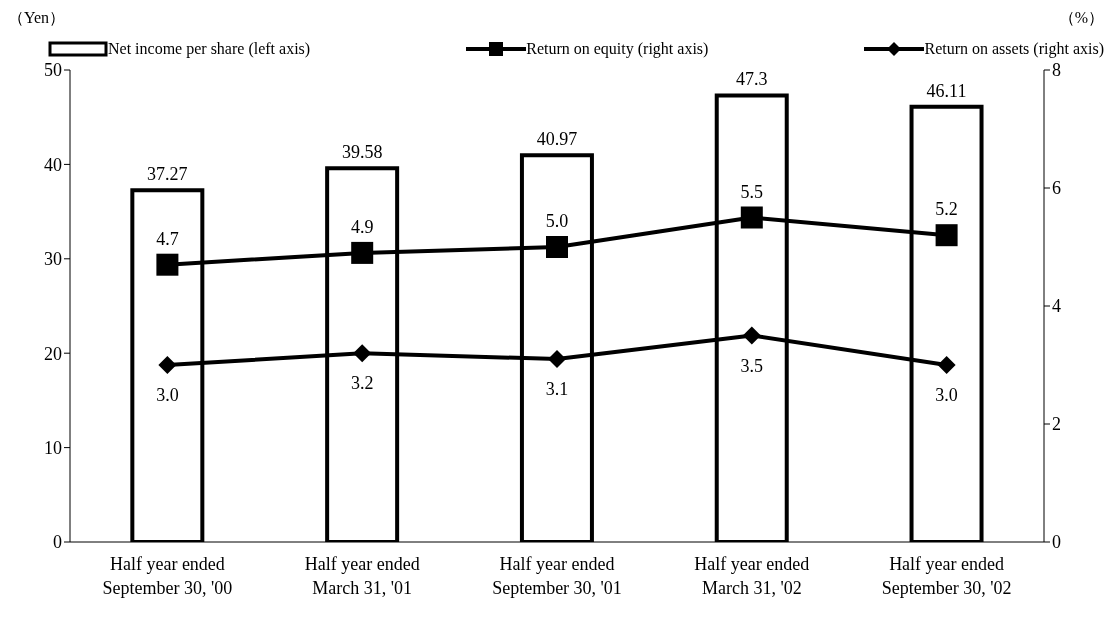 Image resolution: width=1112 pixels, height=622 pixels. Describe the element at coordinates (57, 542) in the screenshot. I see `y-tick-label: 0` at that location.